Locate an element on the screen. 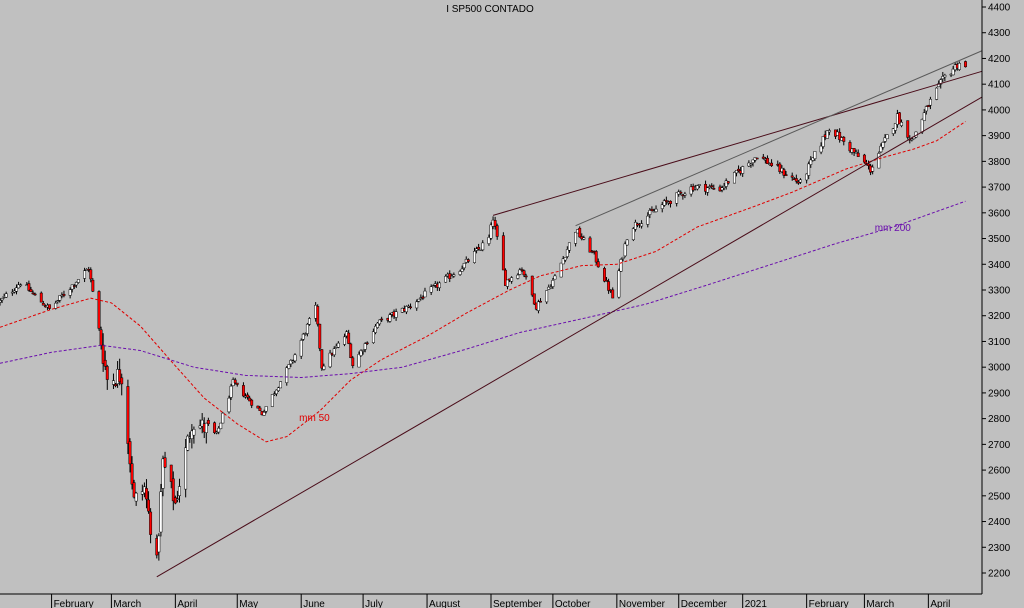 This screenshot has height=608, width=1024. y-tick-label: 3200 is located at coordinates (999, 316).